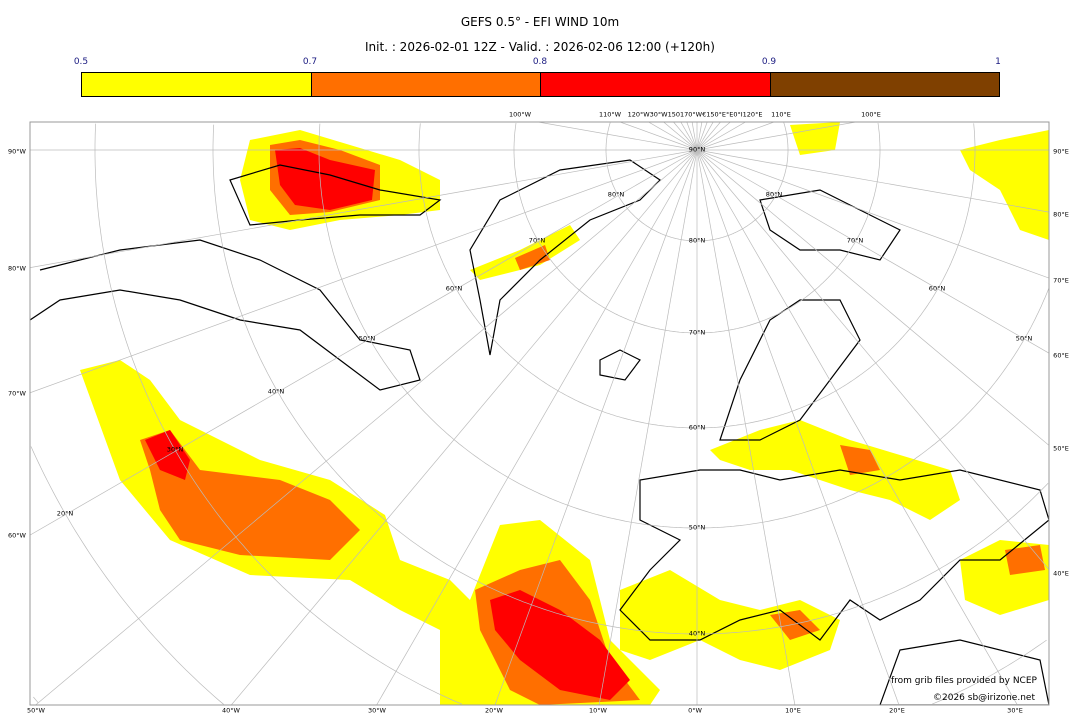 Image resolution: width=1080 pixels, height=718 pixels. I want to click on lon-label-bottom: 20°E, so click(897, 710).